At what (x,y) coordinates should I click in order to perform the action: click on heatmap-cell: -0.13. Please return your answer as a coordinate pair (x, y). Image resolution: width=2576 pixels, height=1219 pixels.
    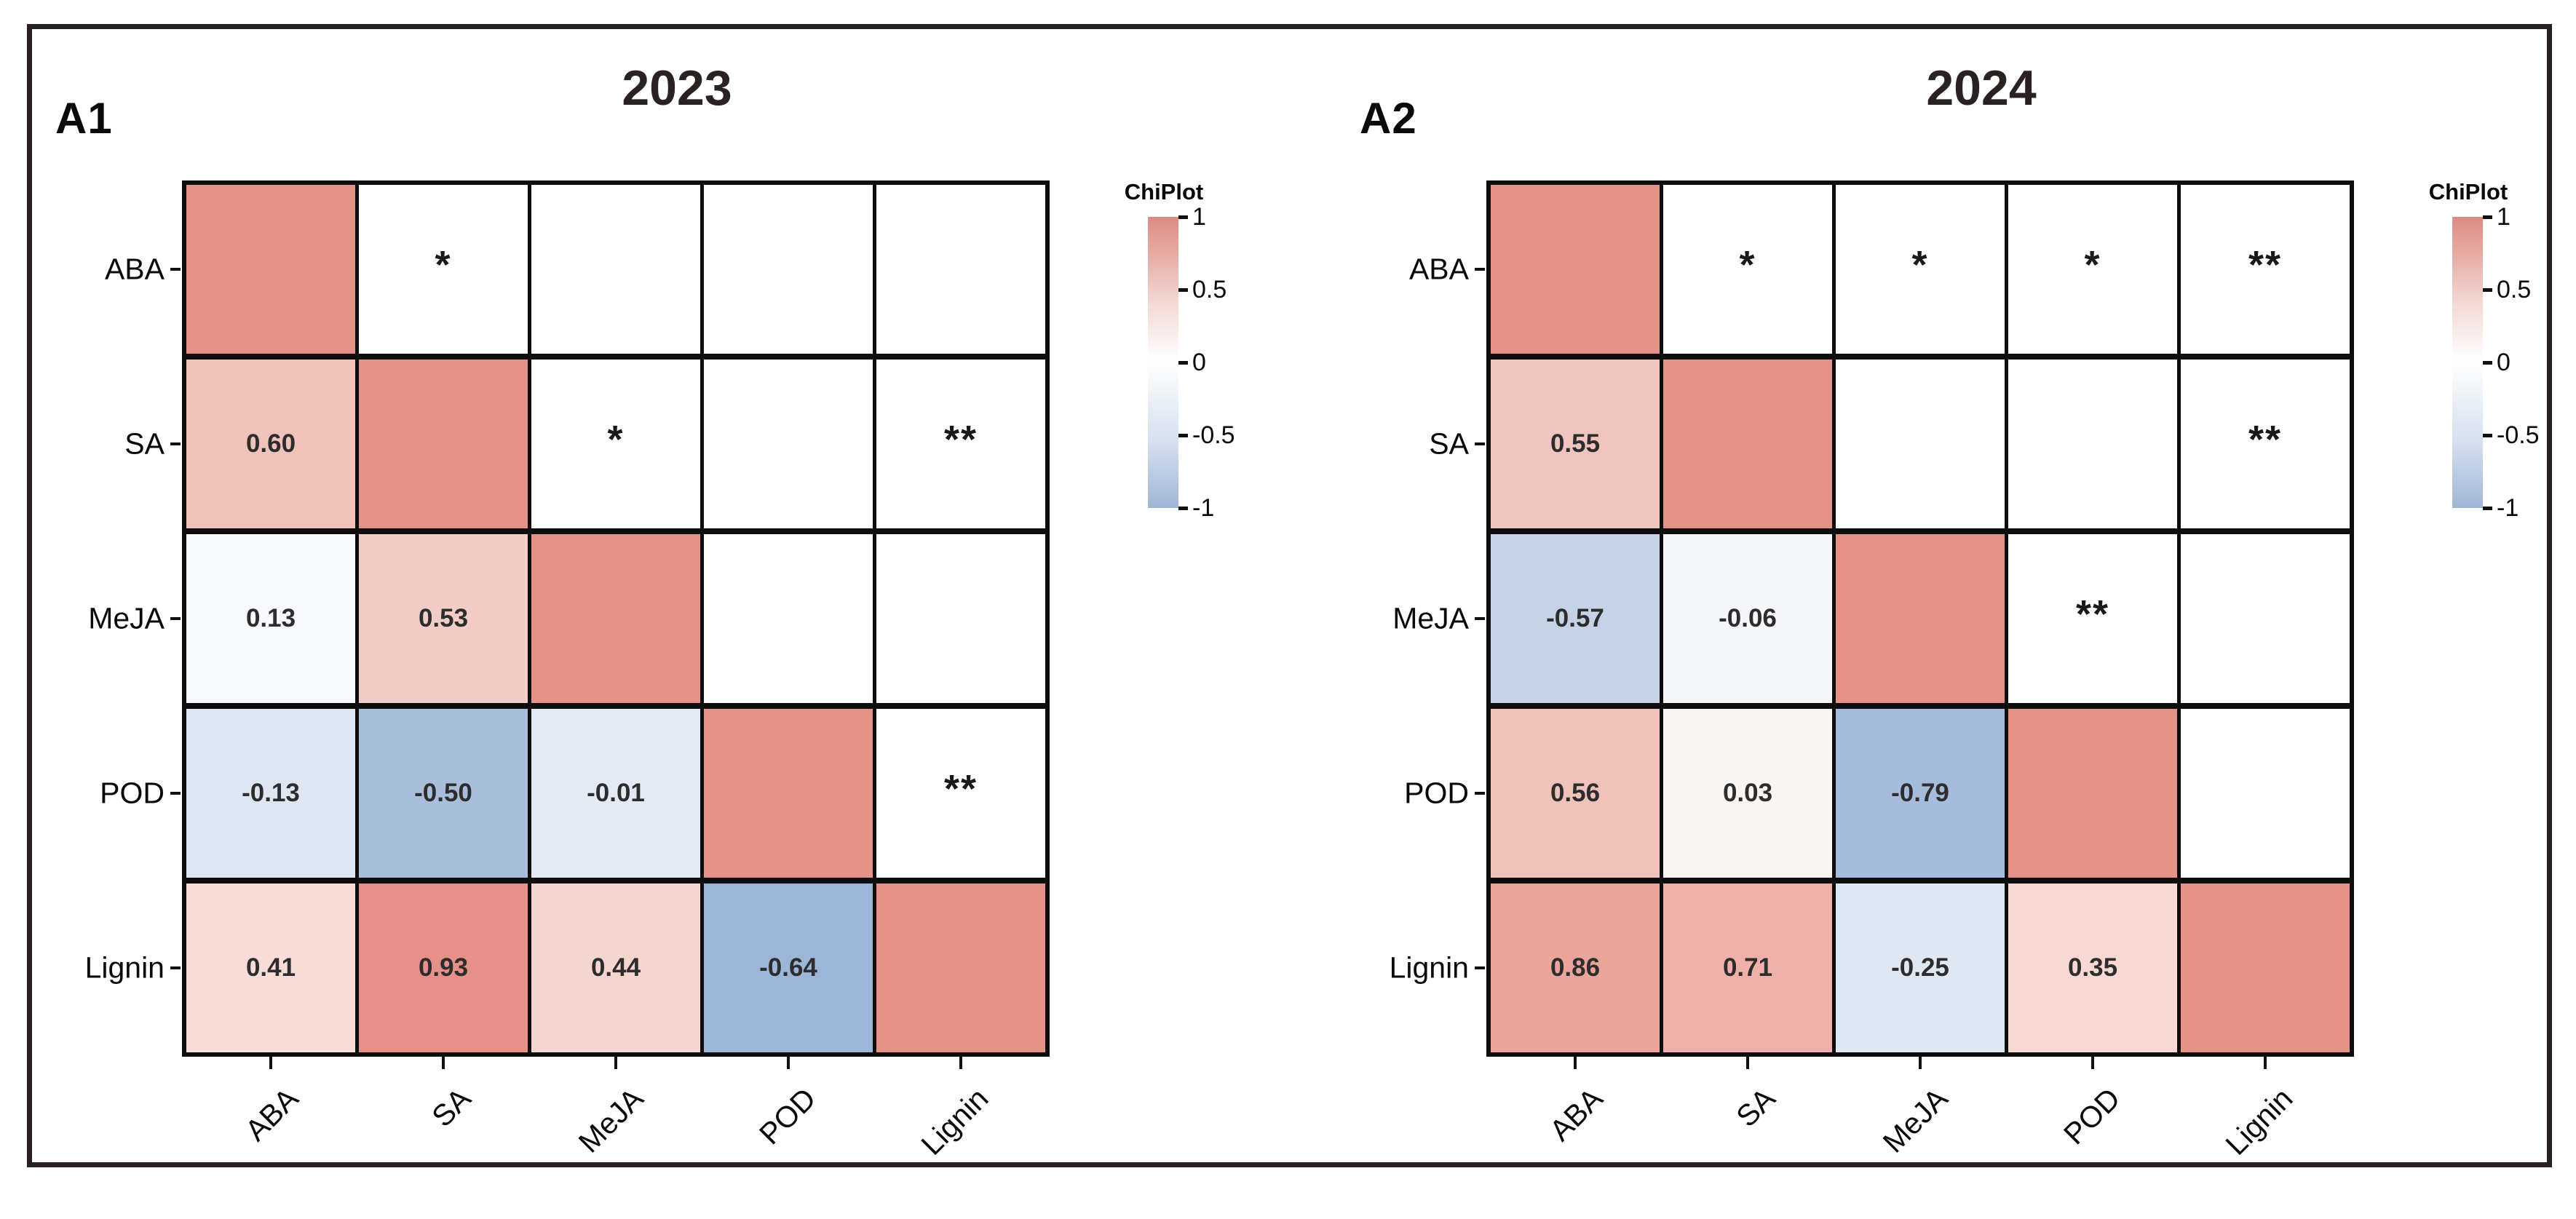
    Looking at the image, I should click on (270, 793).